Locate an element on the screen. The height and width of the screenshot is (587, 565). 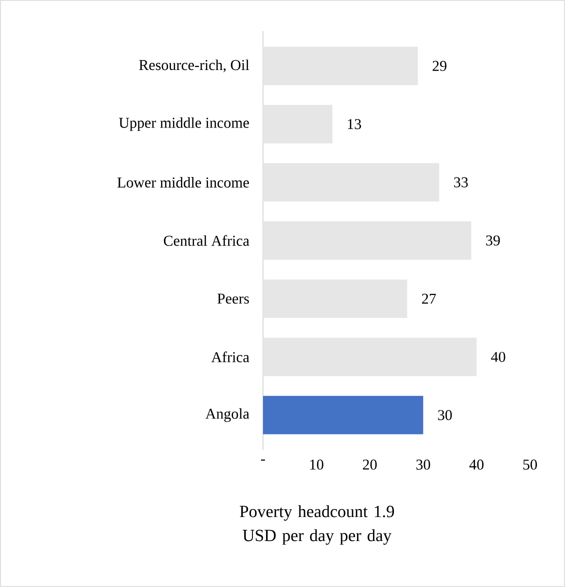
y-tick-label: Upper middle income is located at coordinates (183, 124).